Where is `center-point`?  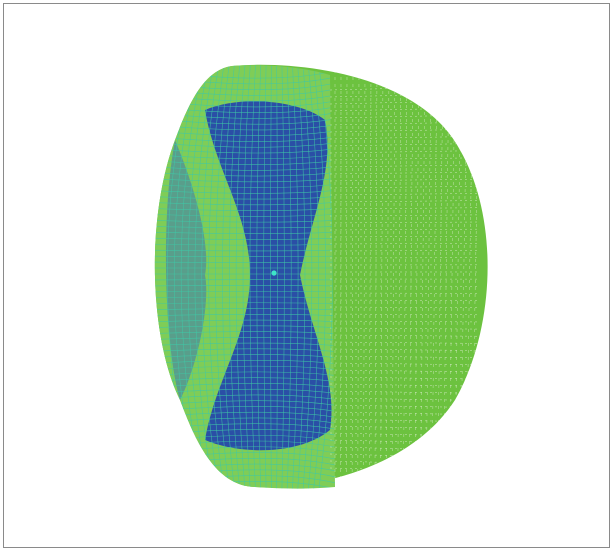 center-point is located at coordinates (274, 273).